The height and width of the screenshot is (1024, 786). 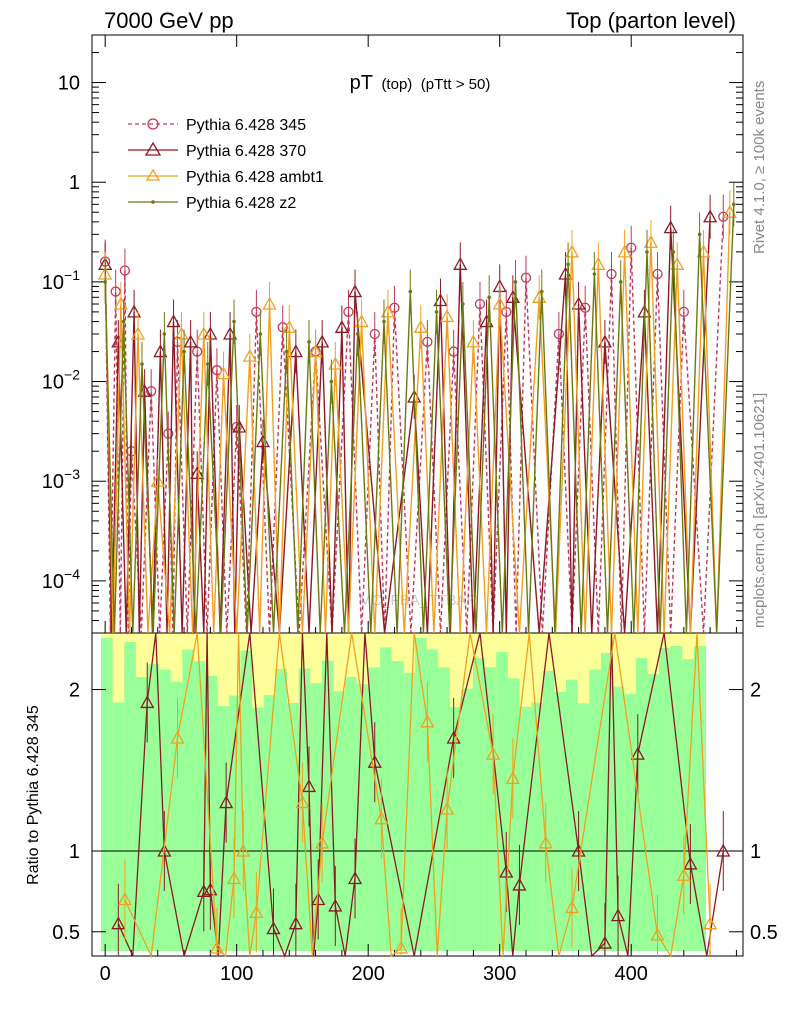 I want to click on collider-label: 7000 GeV pp, so click(x=169, y=20).